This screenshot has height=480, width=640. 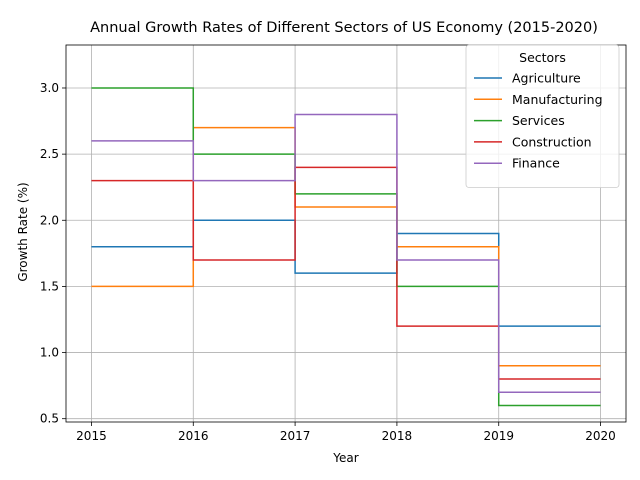 What do you see at coordinates (542, 57) in the screenshot?
I see `legend-title: Sectors` at bounding box center [542, 57].